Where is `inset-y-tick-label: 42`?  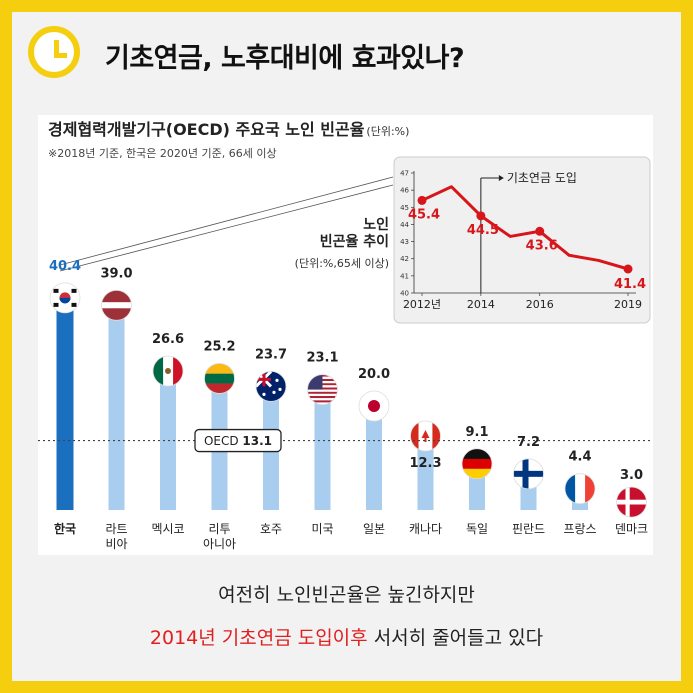 inset-y-tick-label: 42 is located at coordinates (404, 259).